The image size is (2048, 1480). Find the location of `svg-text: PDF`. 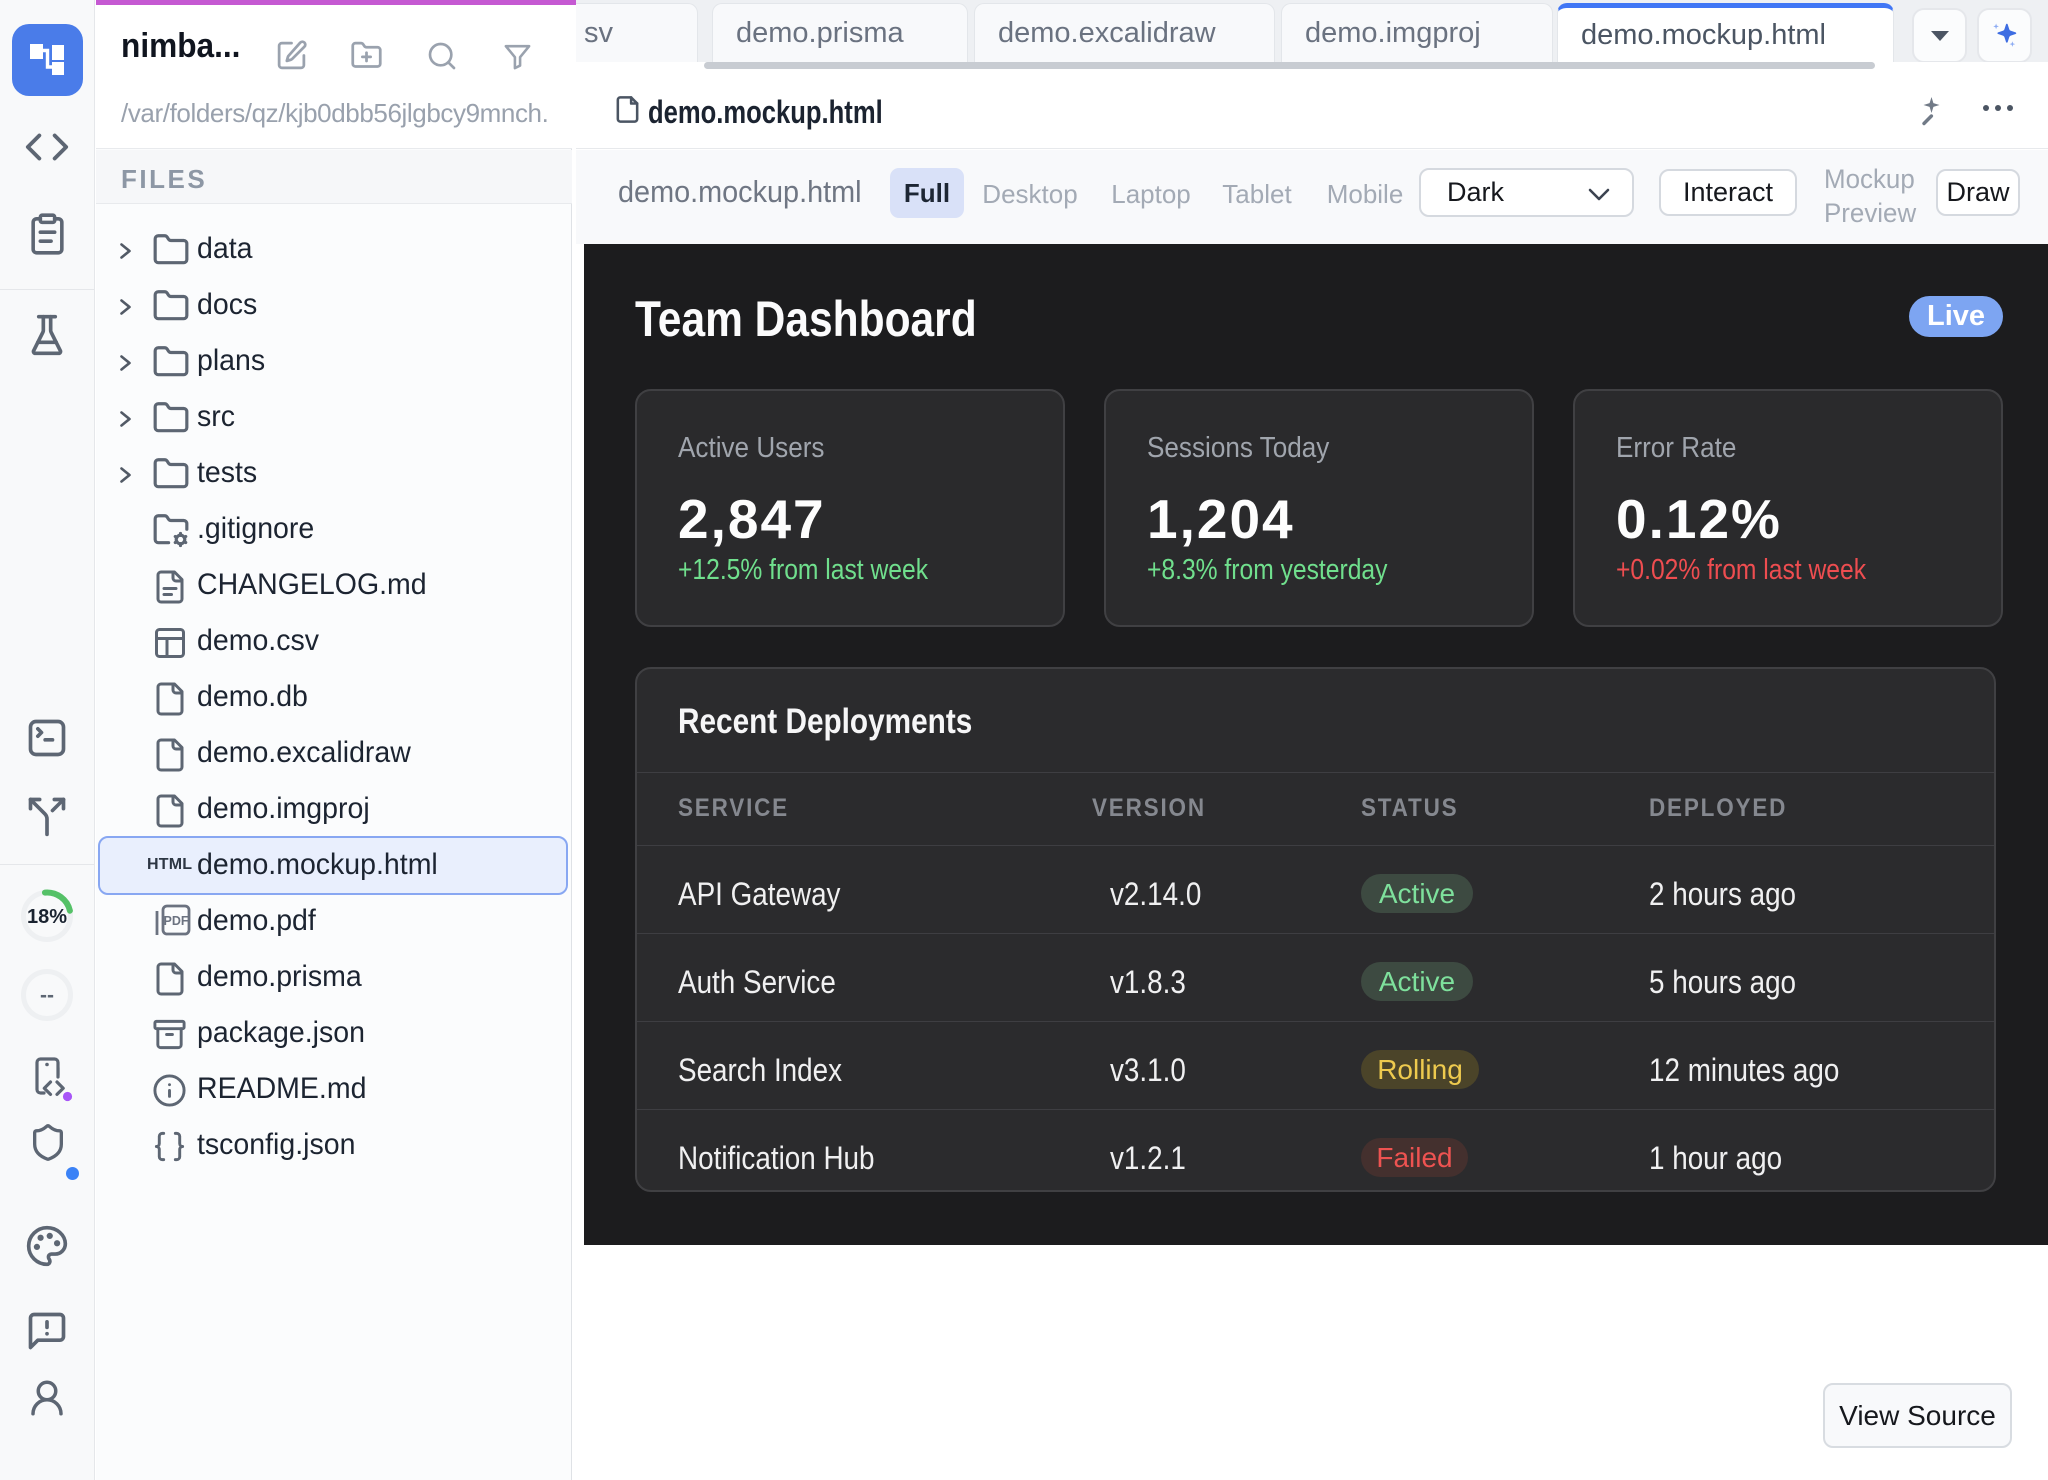

svg-text: PDF is located at coordinates (176, 921).